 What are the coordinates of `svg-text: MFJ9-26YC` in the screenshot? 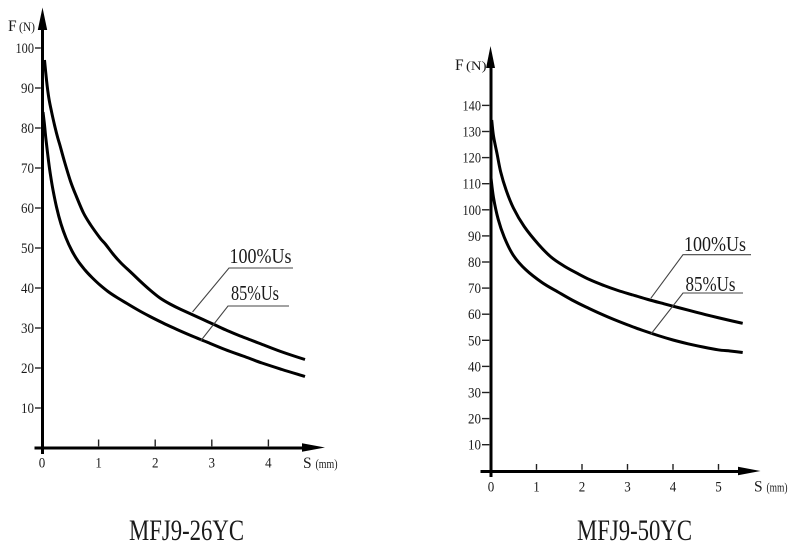 It's located at (186, 530).